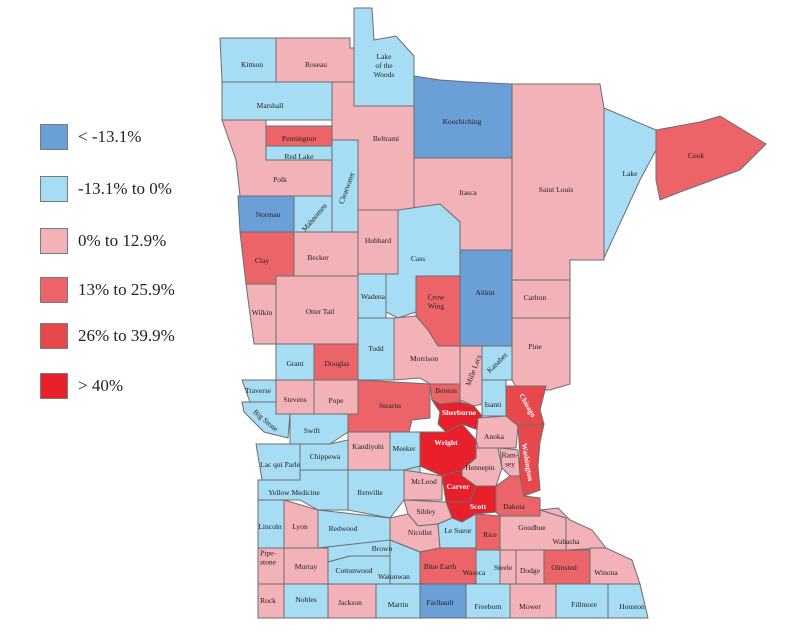 This screenshot has height=631, width=792. What do you see at coordinates (378, 240) in the screenshot?
I see `county-label: Hubbard` at bounding box center [378, 240].